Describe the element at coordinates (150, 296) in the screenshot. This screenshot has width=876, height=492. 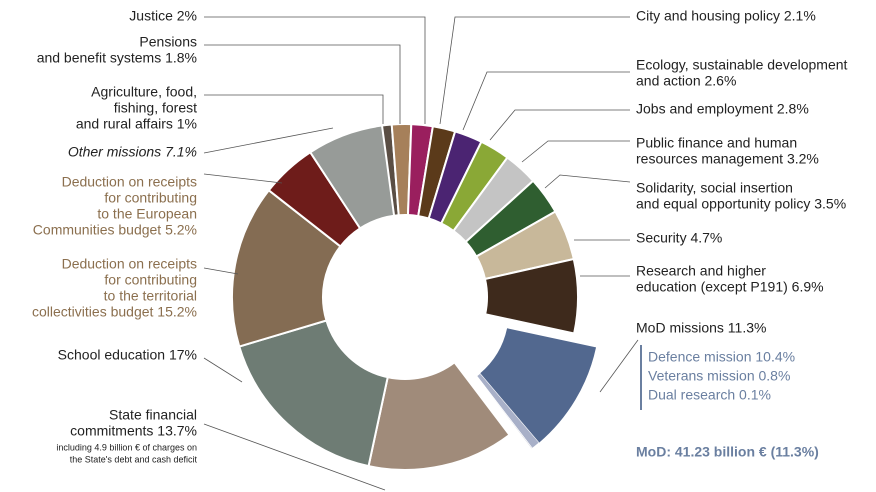
I see `slice-label: to the territorial` at that location.